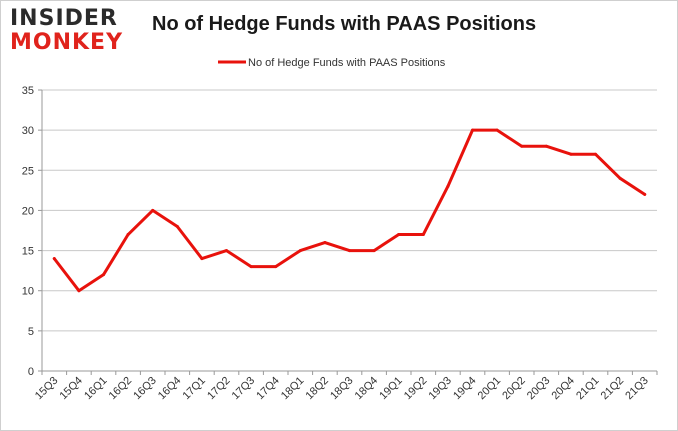 The width and height of the screenshot is (678, 431). Describe the element at coordinates (64, 18) in the screenshot. I see `logo-line-1: INSIDER` at that location.